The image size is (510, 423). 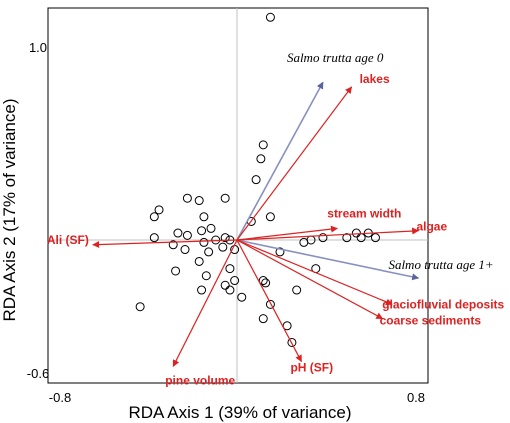 I want to click on env-arrow-coarse-sediments, so click(x=310, y=279).